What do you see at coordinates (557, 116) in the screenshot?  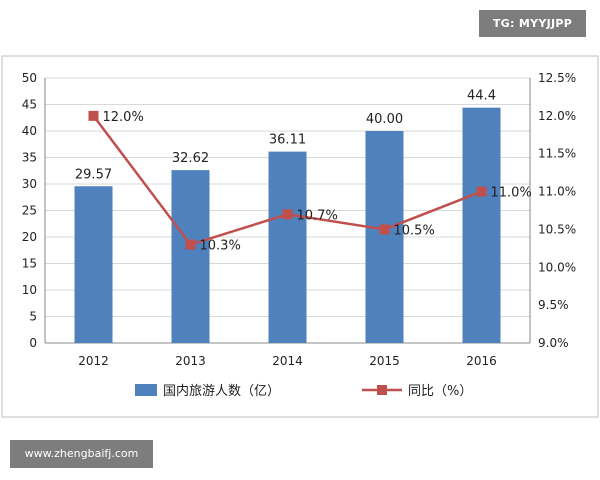 I see `right-tick-label: 12.0%` at bounding box center [557, 116].